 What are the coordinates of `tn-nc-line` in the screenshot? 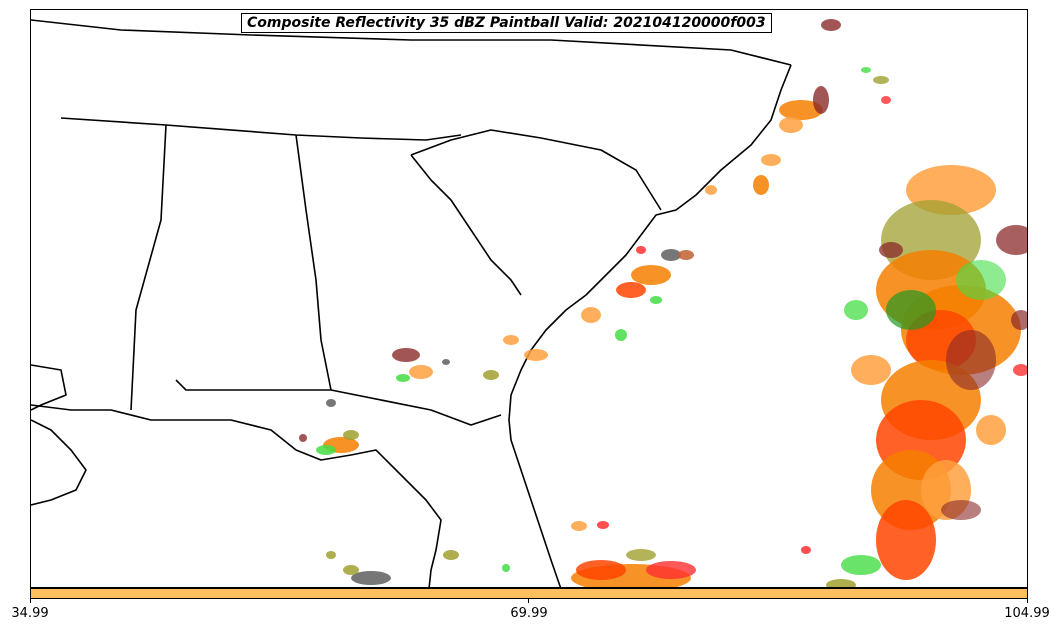 It's located at (261, 129).